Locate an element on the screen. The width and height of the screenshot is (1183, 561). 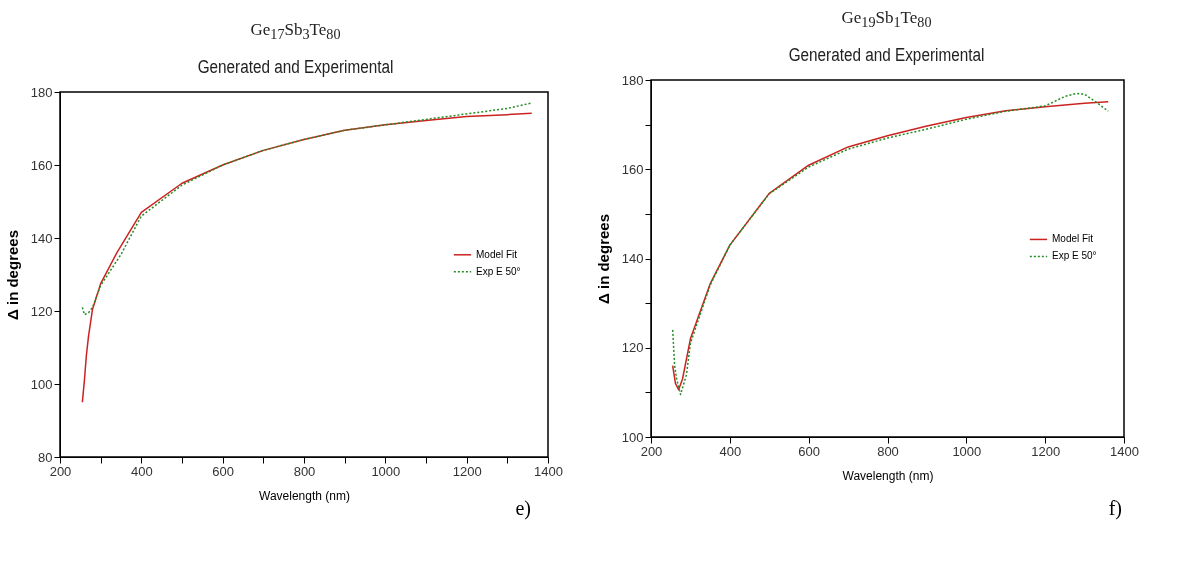
chart-title: Ge$_{17}$Sb$_{3}$Te$_{80}$ is located at coordinates (295, 32).